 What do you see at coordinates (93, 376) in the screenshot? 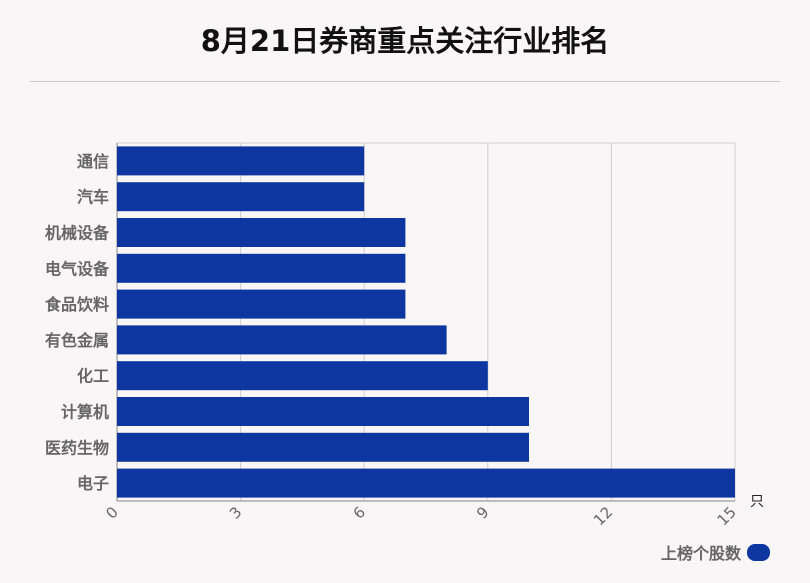
I see `category-label: 化工` at bounding box center [93, 376].